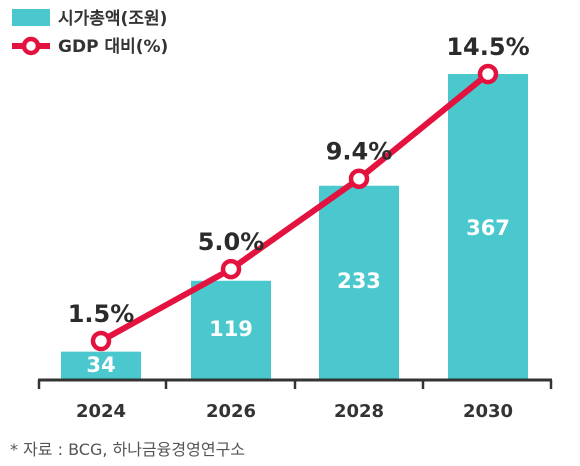 This screenshot has height=466, width=580. I want to click on bar-2026, so click(231, 330).